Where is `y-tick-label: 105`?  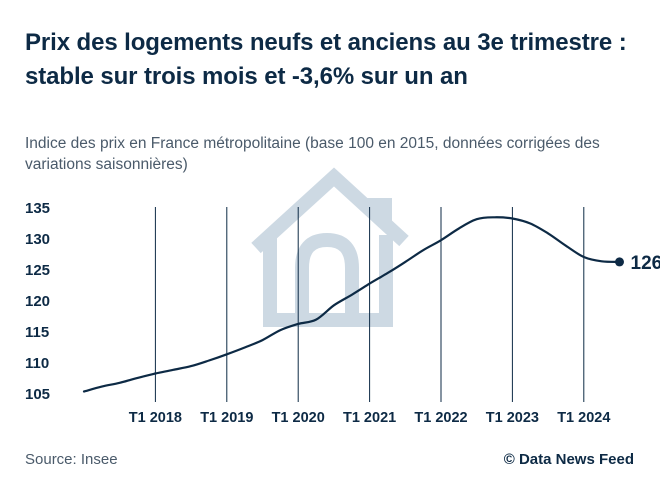 y-tick-label: 105 is located at coordinates (37, 394).